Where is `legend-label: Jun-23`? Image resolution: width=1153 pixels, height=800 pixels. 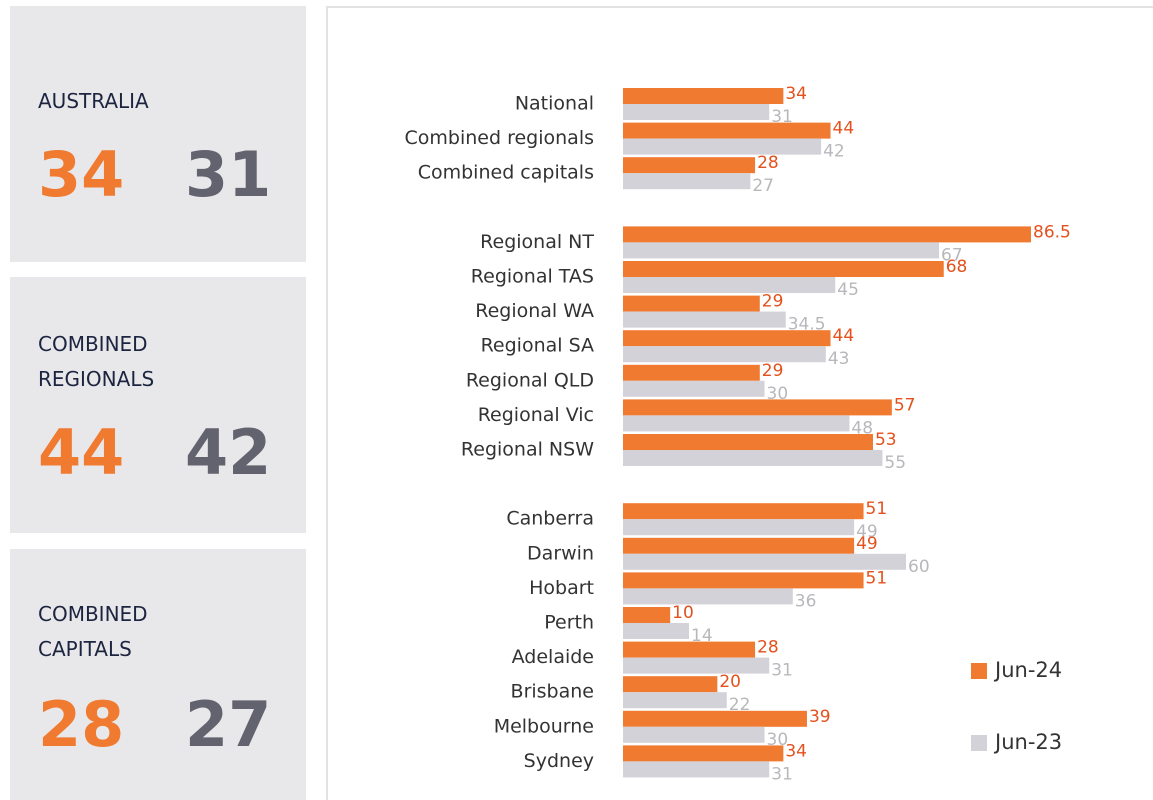 legend-label: Jun-23 is located at coordinates (1027, 742).